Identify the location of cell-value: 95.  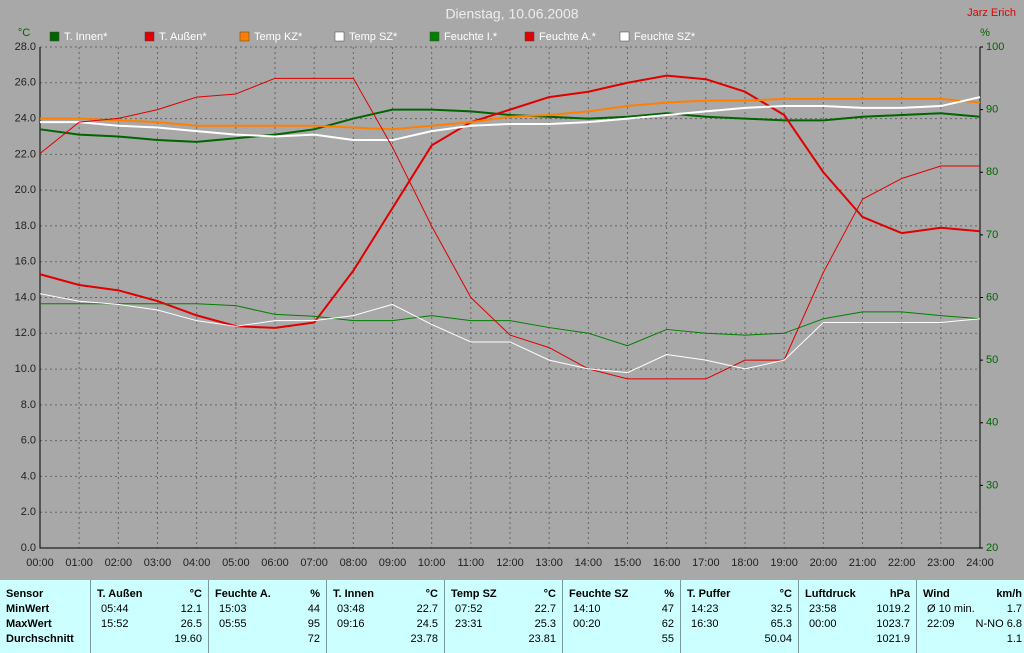
(313, 624).